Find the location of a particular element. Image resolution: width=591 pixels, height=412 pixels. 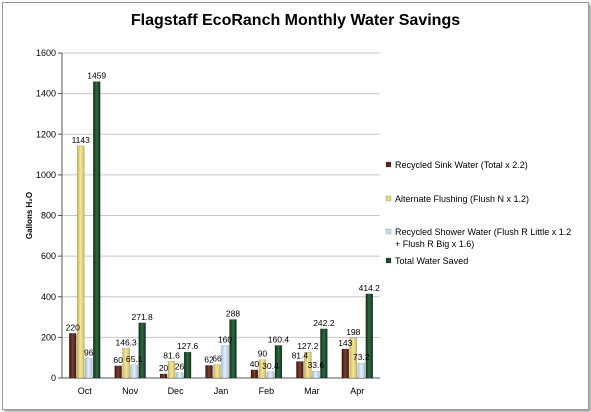

data-label: 40 is located at coordinates (255, 364).